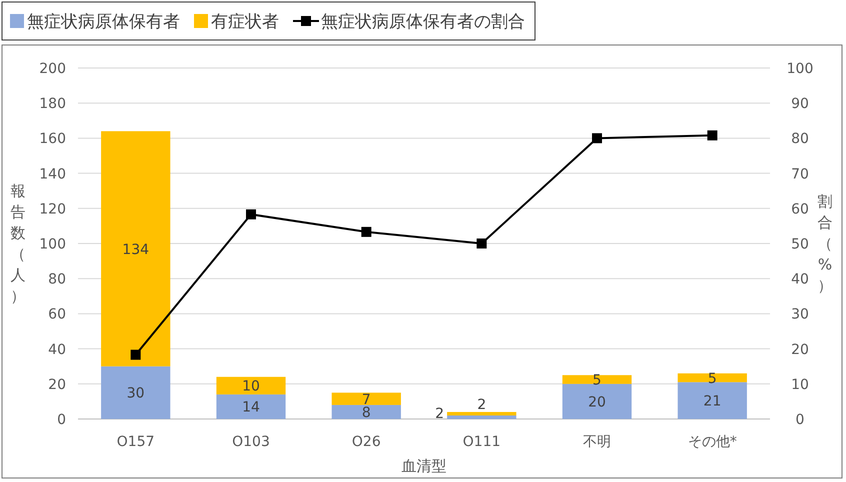 The height and width of the screenshot is (482, 846). What do you see at coordinates (61, 420) in the screenshot?
I see `y-tick-label: 0` at bounding box center [61, 420].